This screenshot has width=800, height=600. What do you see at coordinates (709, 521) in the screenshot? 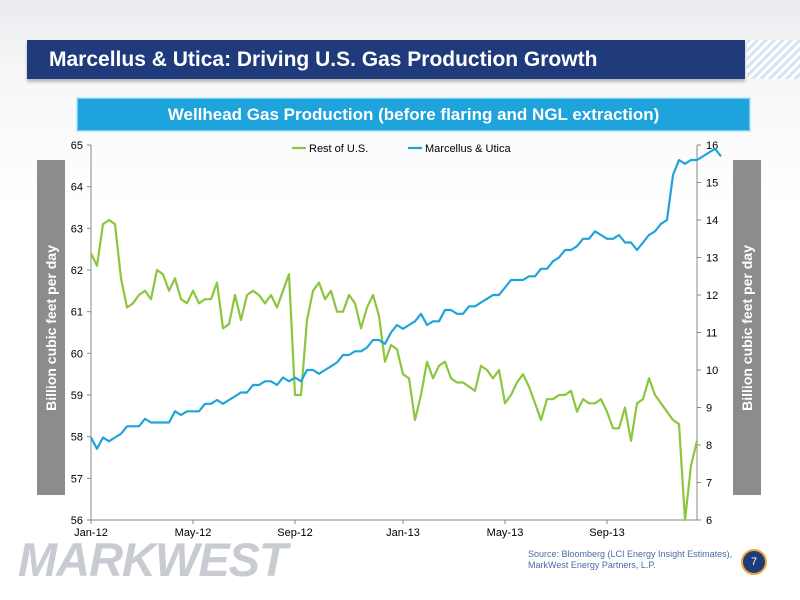
I see `y-right-tick-label: 6` at bounding box center [709, 521].